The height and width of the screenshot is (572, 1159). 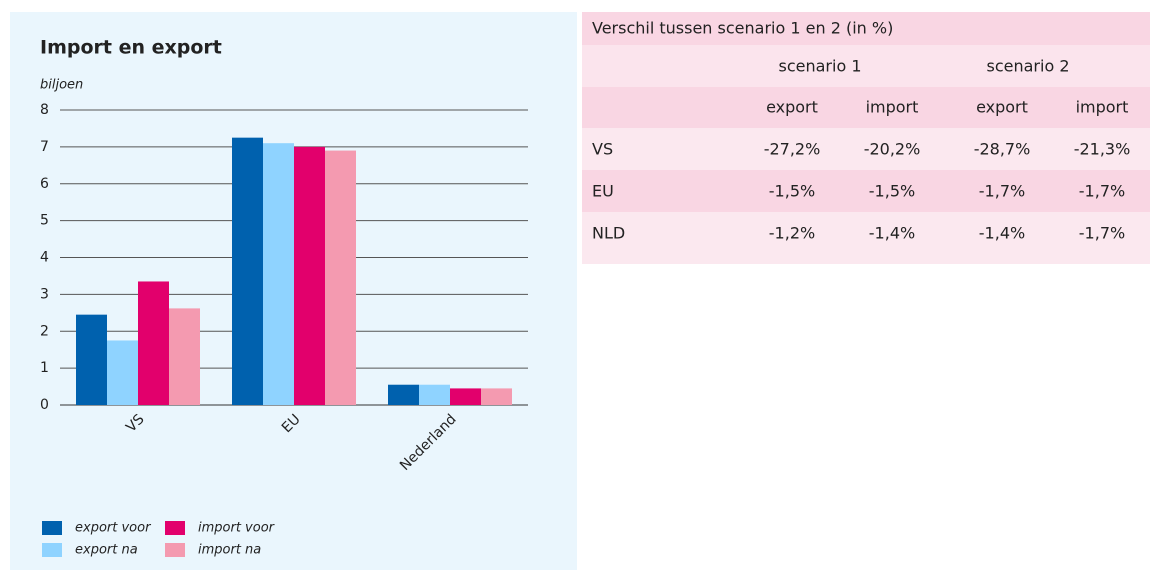 What do you see at coordinates (61, 85) in the screenshot?
I see `y-axis-label: biljoen` at bounding box center [61, 85].